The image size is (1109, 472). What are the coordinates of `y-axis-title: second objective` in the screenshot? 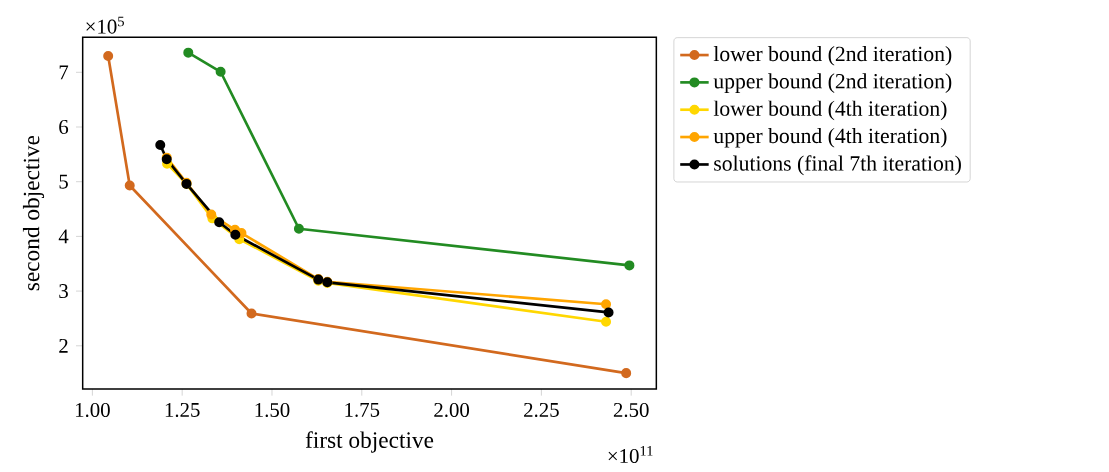 It's located at (33, 213).